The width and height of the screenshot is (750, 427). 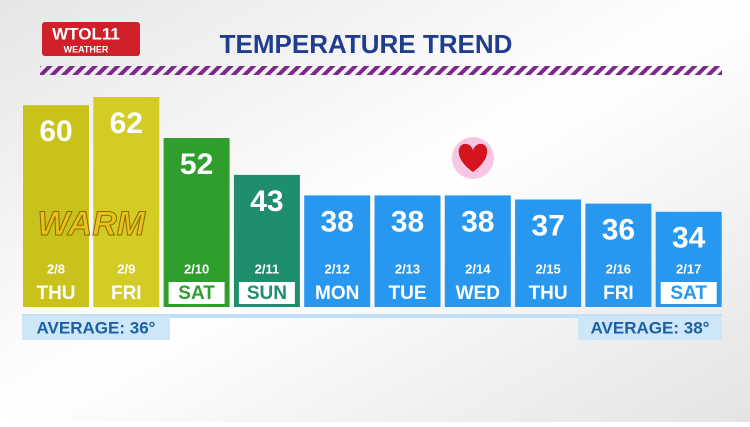 What do you see at coordinates (478, 268) in the screenshot?
I see `date-label: 2/14` at bounding box center [478, 268].